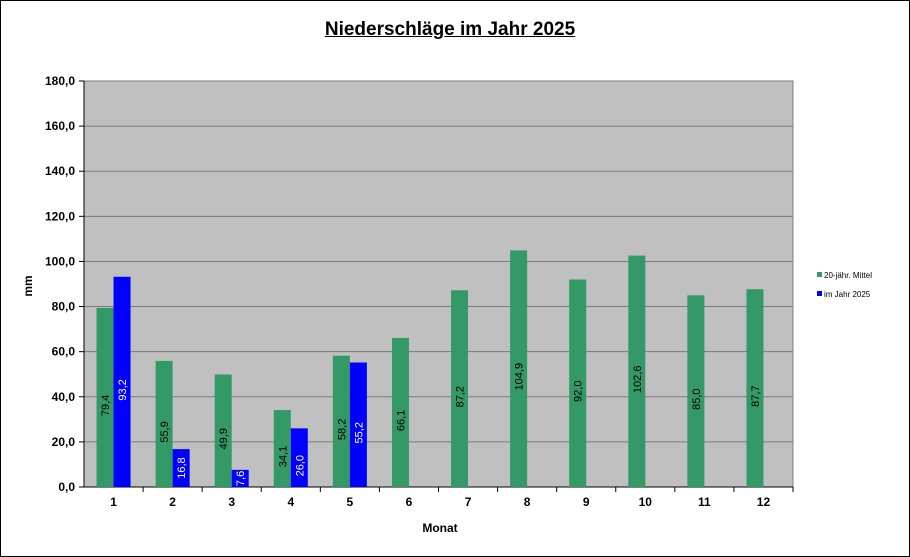  Describe the element at coordinates (847, 294) in the screenshot. I see `legend-label: im Jahr 2025` at that location.